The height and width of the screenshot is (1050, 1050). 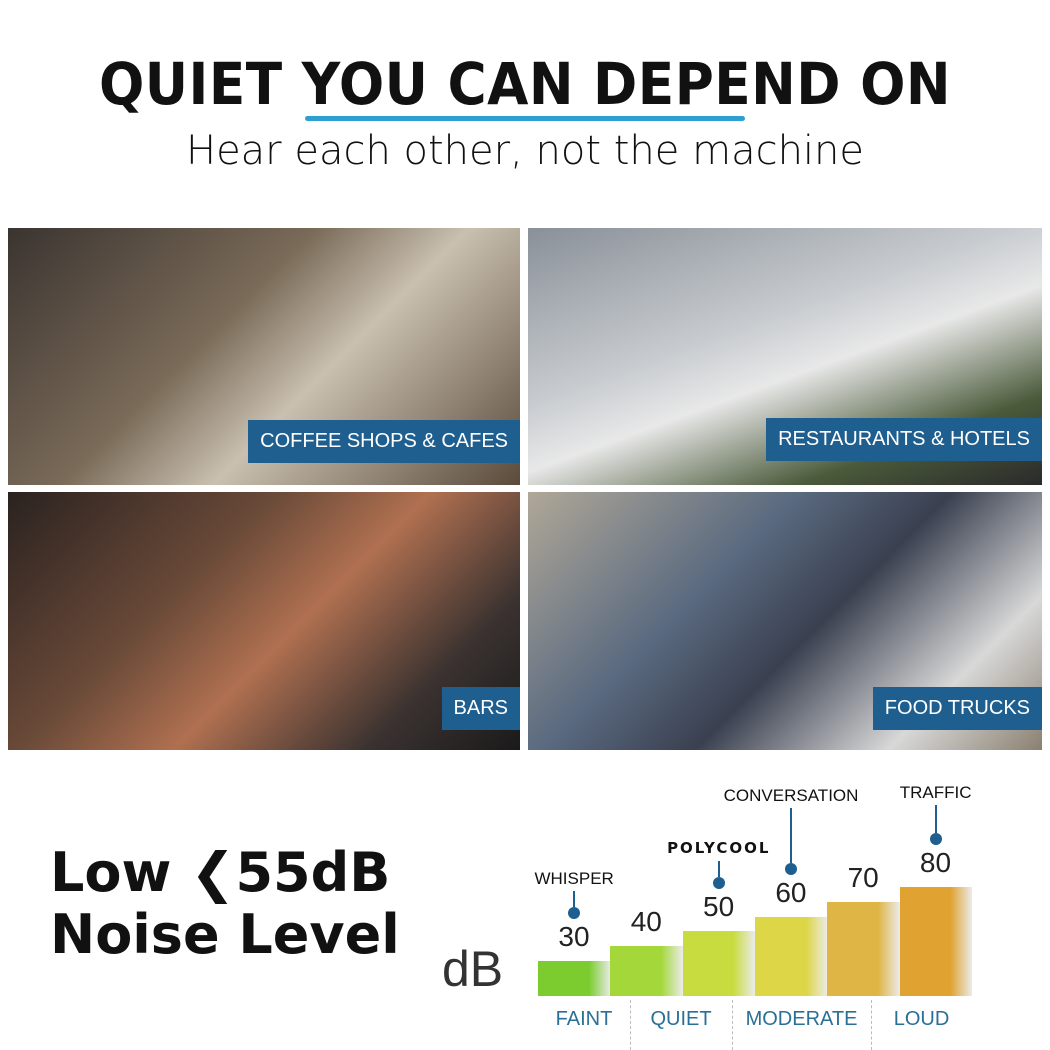 What do you see at coordinates (791, 795) in the screenshot?
I see `annotation-conversation: CONVERSATION` at bounding box center [791, 795].